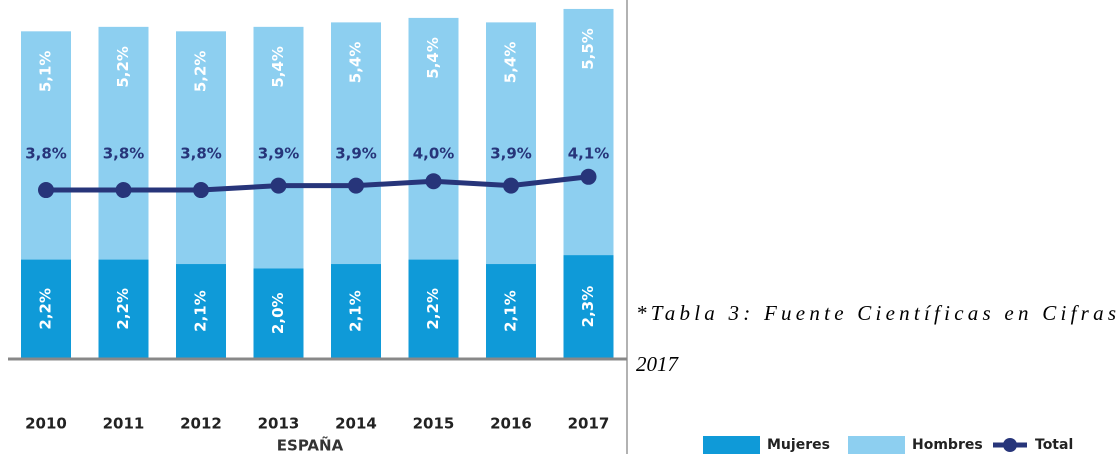 This screenshot has height=454, width=1116. What do you see at coordinates (310, 445) in the screenshot?
I see `x-axis-label: ESPAÑA` at bounding box center [310, 445].